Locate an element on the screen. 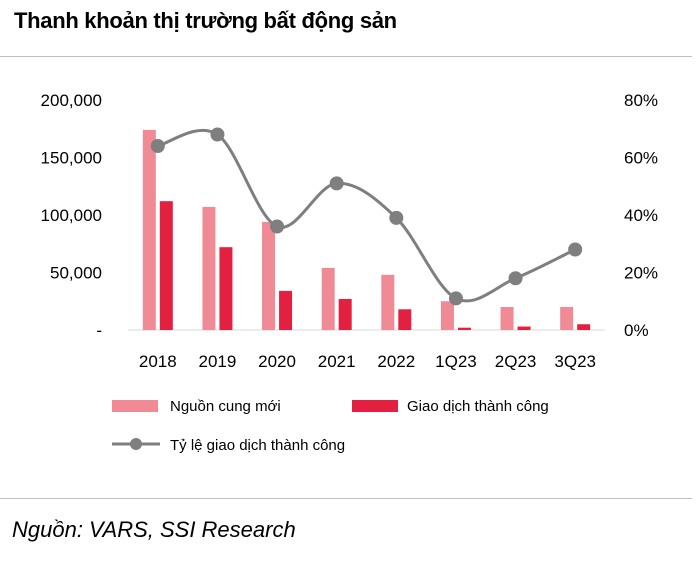  bar-supply-2q23 is located at coordinates (507, 318).